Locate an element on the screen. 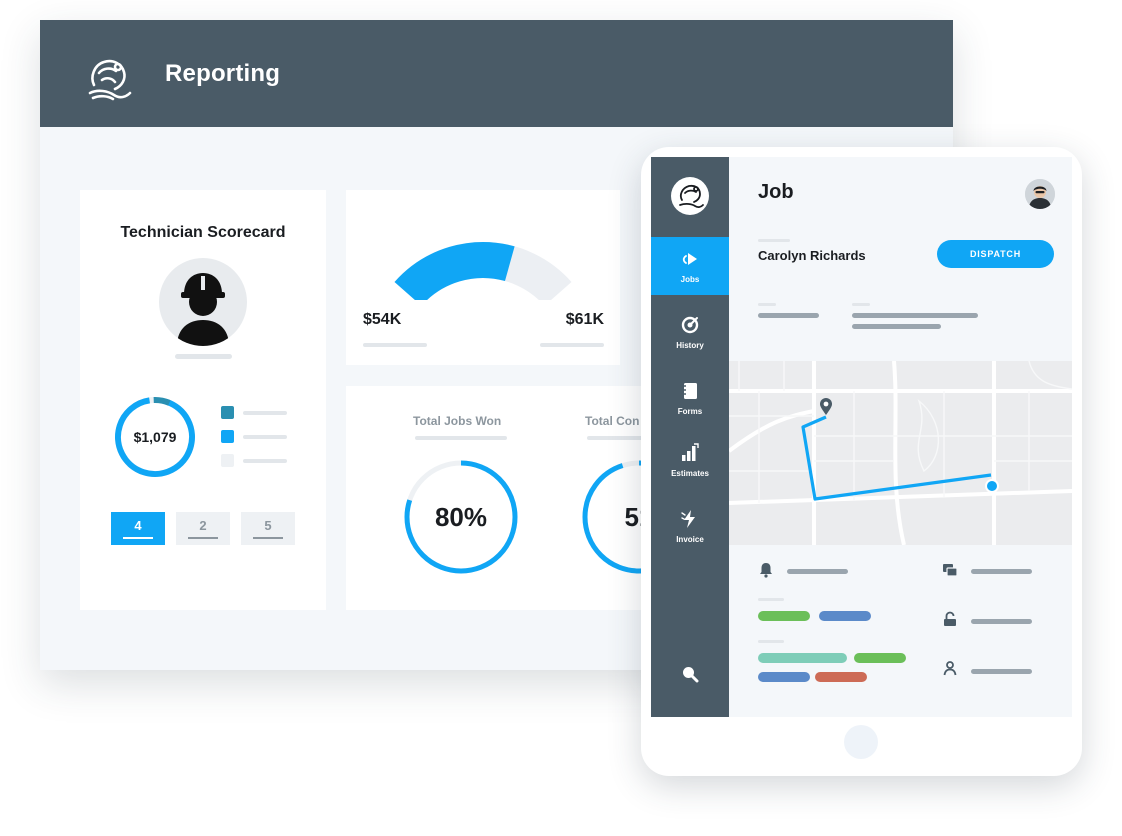  jobs-icon is located at coordinates (689, 259).